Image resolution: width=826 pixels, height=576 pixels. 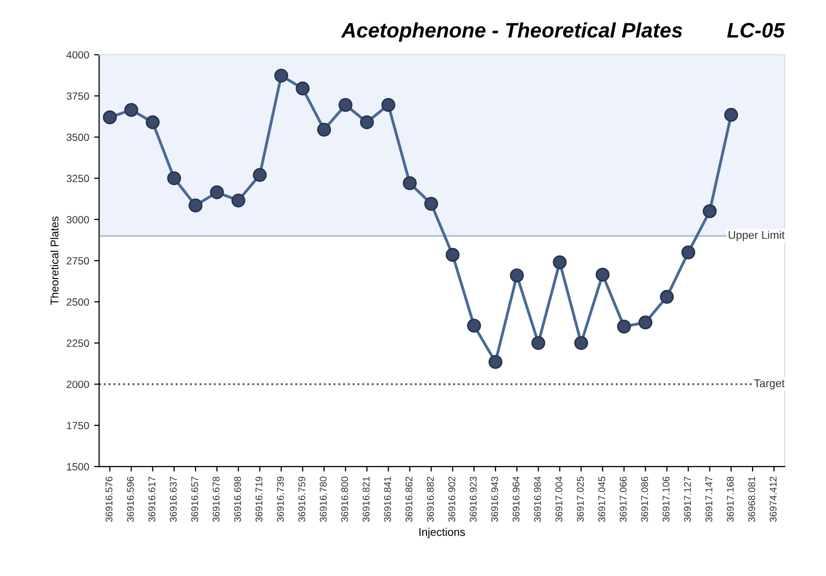 I want to click on x-tick-label: 36916.596, so click(x=130, y=499).